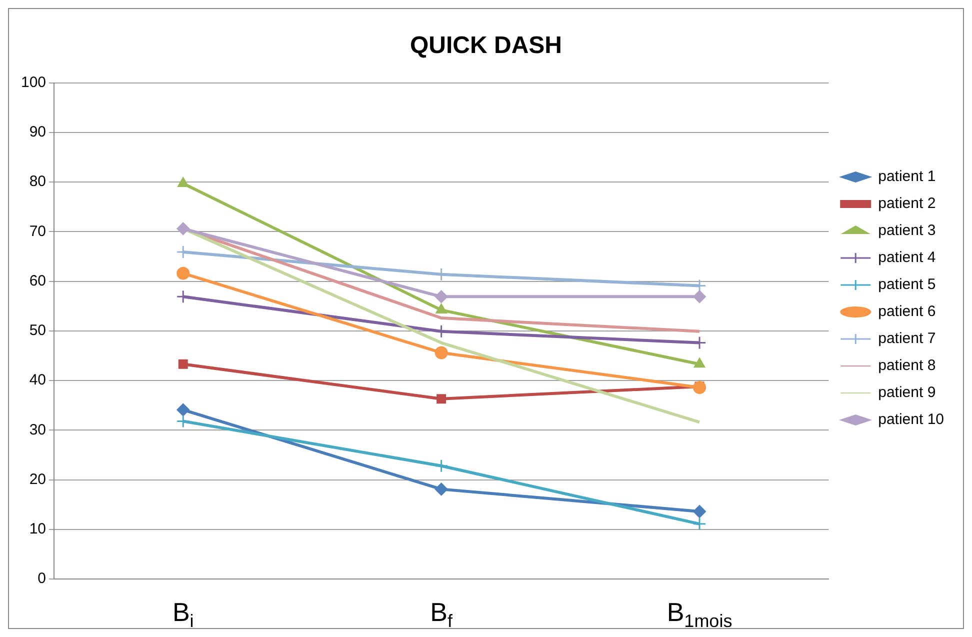 The image size is (972, 637). Describe the element at coordinates (911, 419) in the screenshot. I see `legend-label: patient 10` at that location.